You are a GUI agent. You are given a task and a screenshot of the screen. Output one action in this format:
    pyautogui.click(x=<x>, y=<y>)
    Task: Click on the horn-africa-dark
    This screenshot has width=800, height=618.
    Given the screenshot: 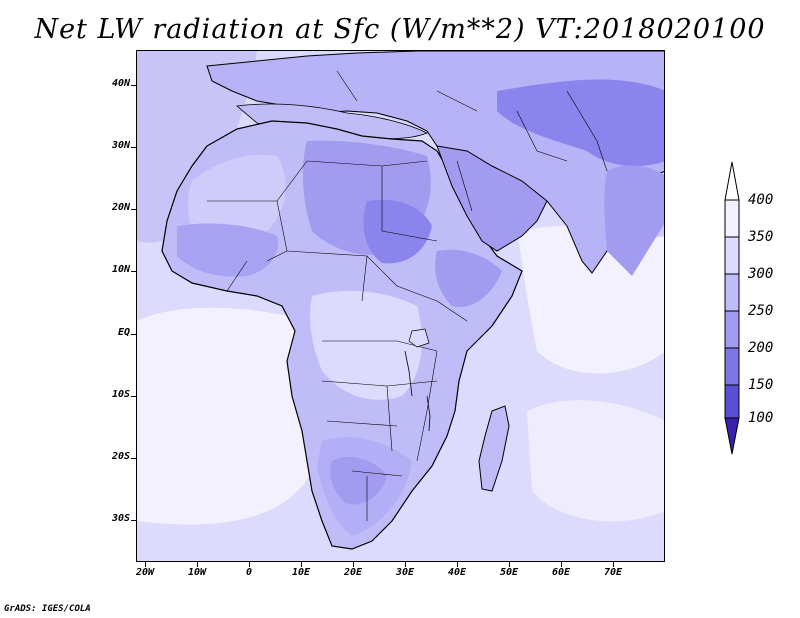 What is the action you would take?
    pyautogui.click(x=468, y=278)
    